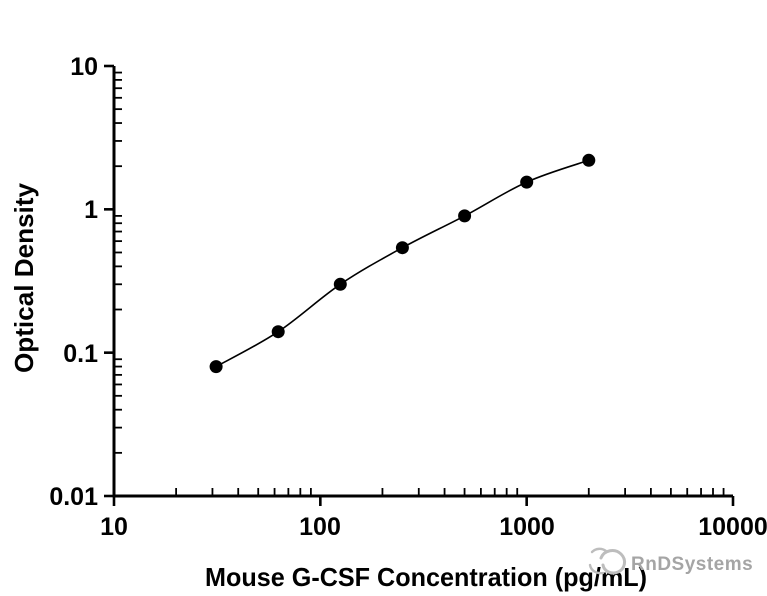 This screenshot has width=767, height=596. What do you see at coordinates (426, 577) in the screenshot?
I see `x-axis-label: Mouse G-CSF Concentration (pg/mL)` at bounding box center [426, 577].